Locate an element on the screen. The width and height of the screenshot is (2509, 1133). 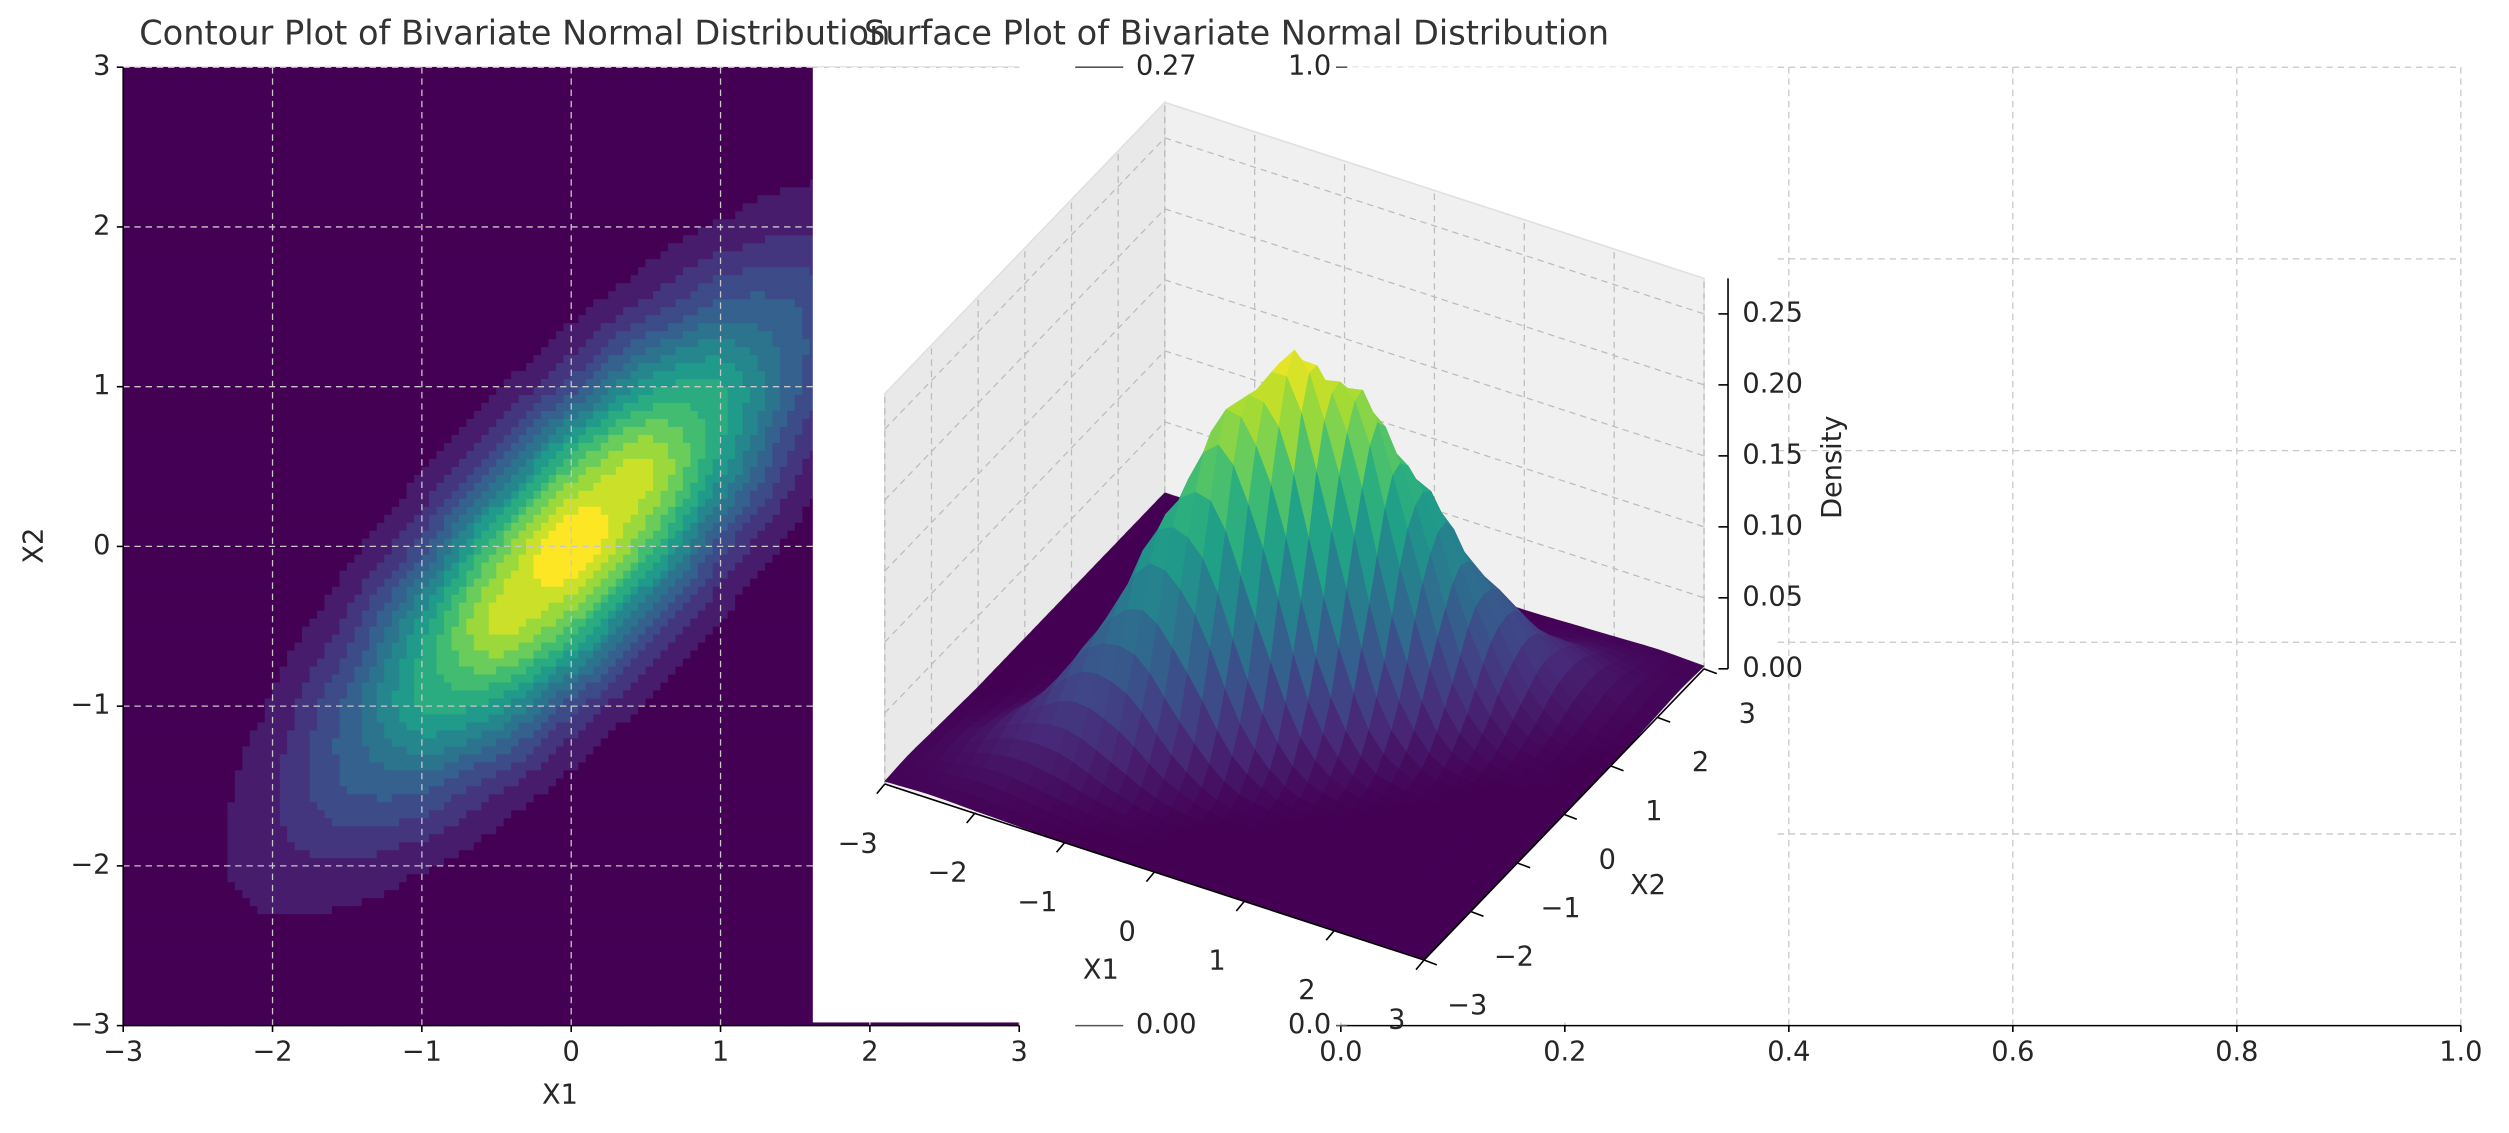
colorbar-tick-label: 0.27 is located at coordinates (1166, 66).